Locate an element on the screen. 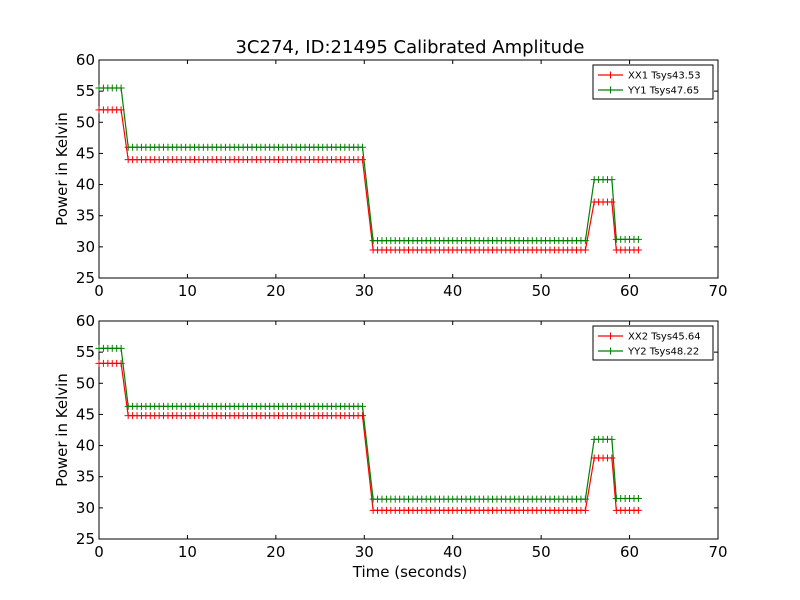  legend-label: XX2 Tsys45.64 is located at coordinates (664, 337).